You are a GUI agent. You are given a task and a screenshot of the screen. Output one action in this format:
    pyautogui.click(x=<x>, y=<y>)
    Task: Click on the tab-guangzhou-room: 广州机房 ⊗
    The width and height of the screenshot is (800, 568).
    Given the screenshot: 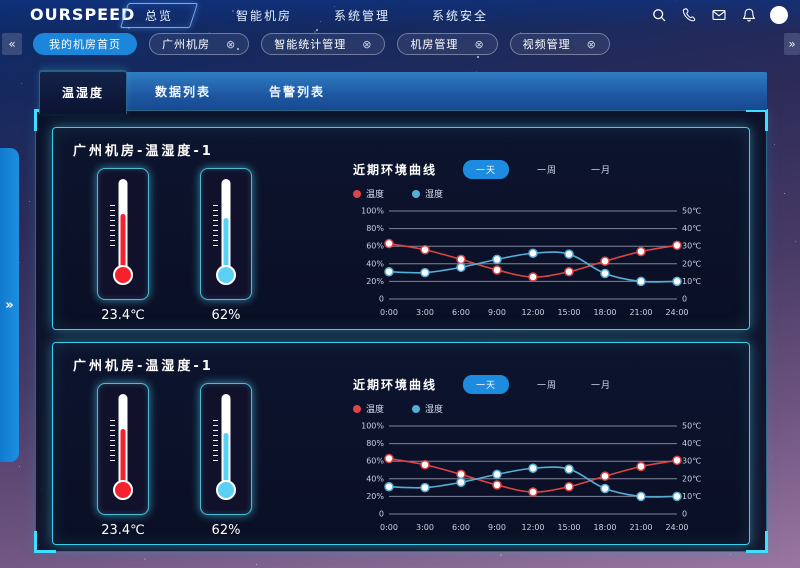 What is the action you would take?
    pyautogui.click(x=199, y=44)
    